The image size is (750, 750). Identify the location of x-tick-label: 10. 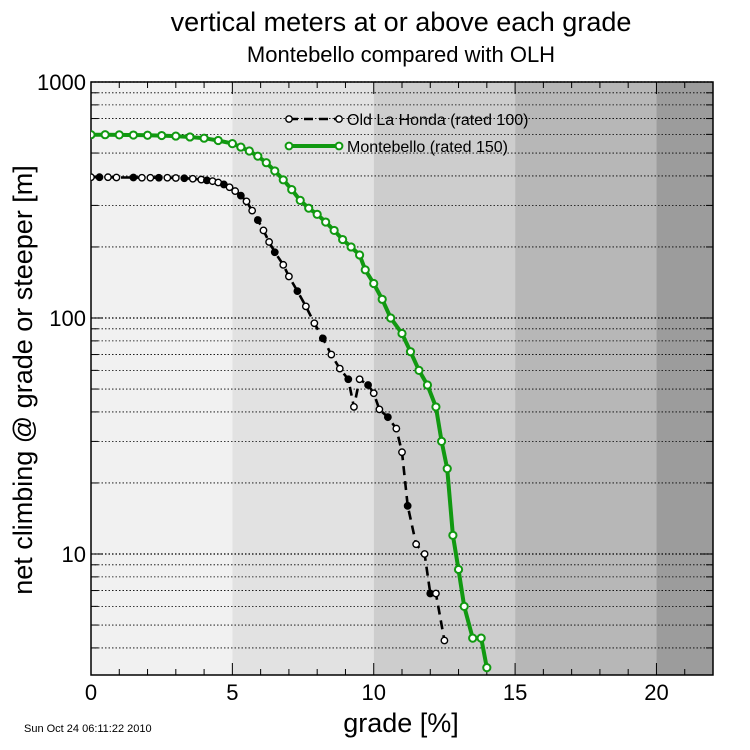
(373, 692).